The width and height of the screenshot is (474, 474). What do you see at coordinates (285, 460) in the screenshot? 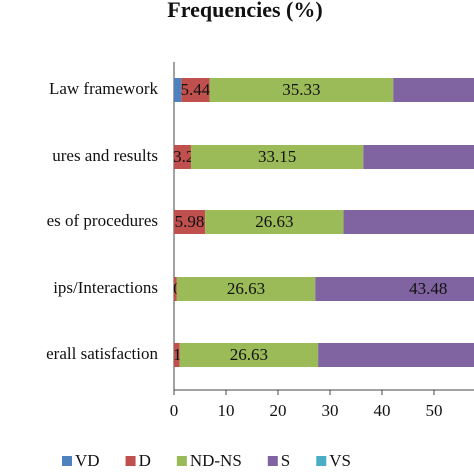
I see `legend-label: S` at bounding box center [285, 460].